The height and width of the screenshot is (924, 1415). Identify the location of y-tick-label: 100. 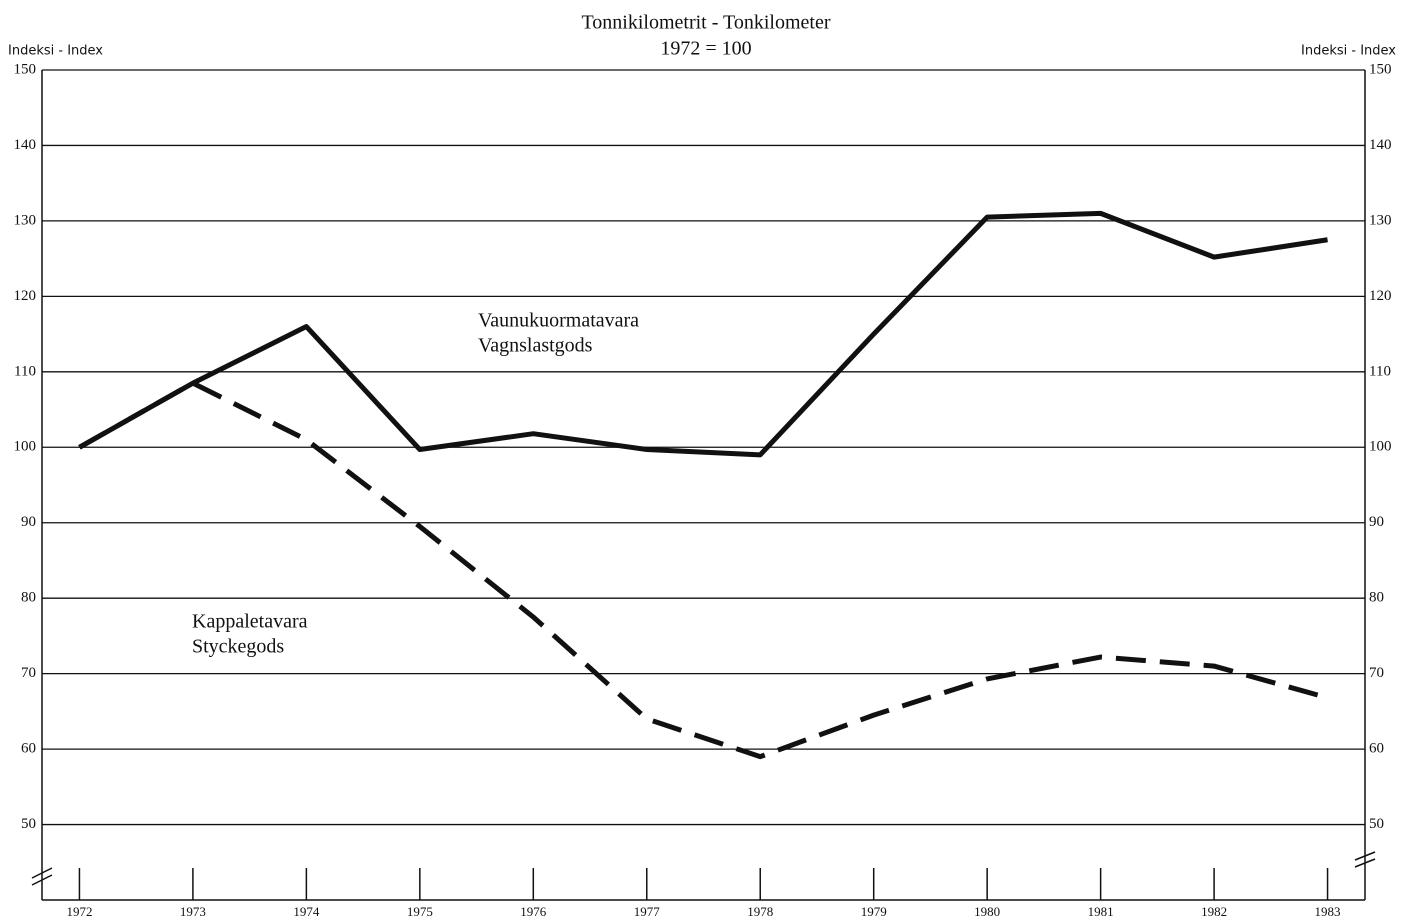
(25, 447).